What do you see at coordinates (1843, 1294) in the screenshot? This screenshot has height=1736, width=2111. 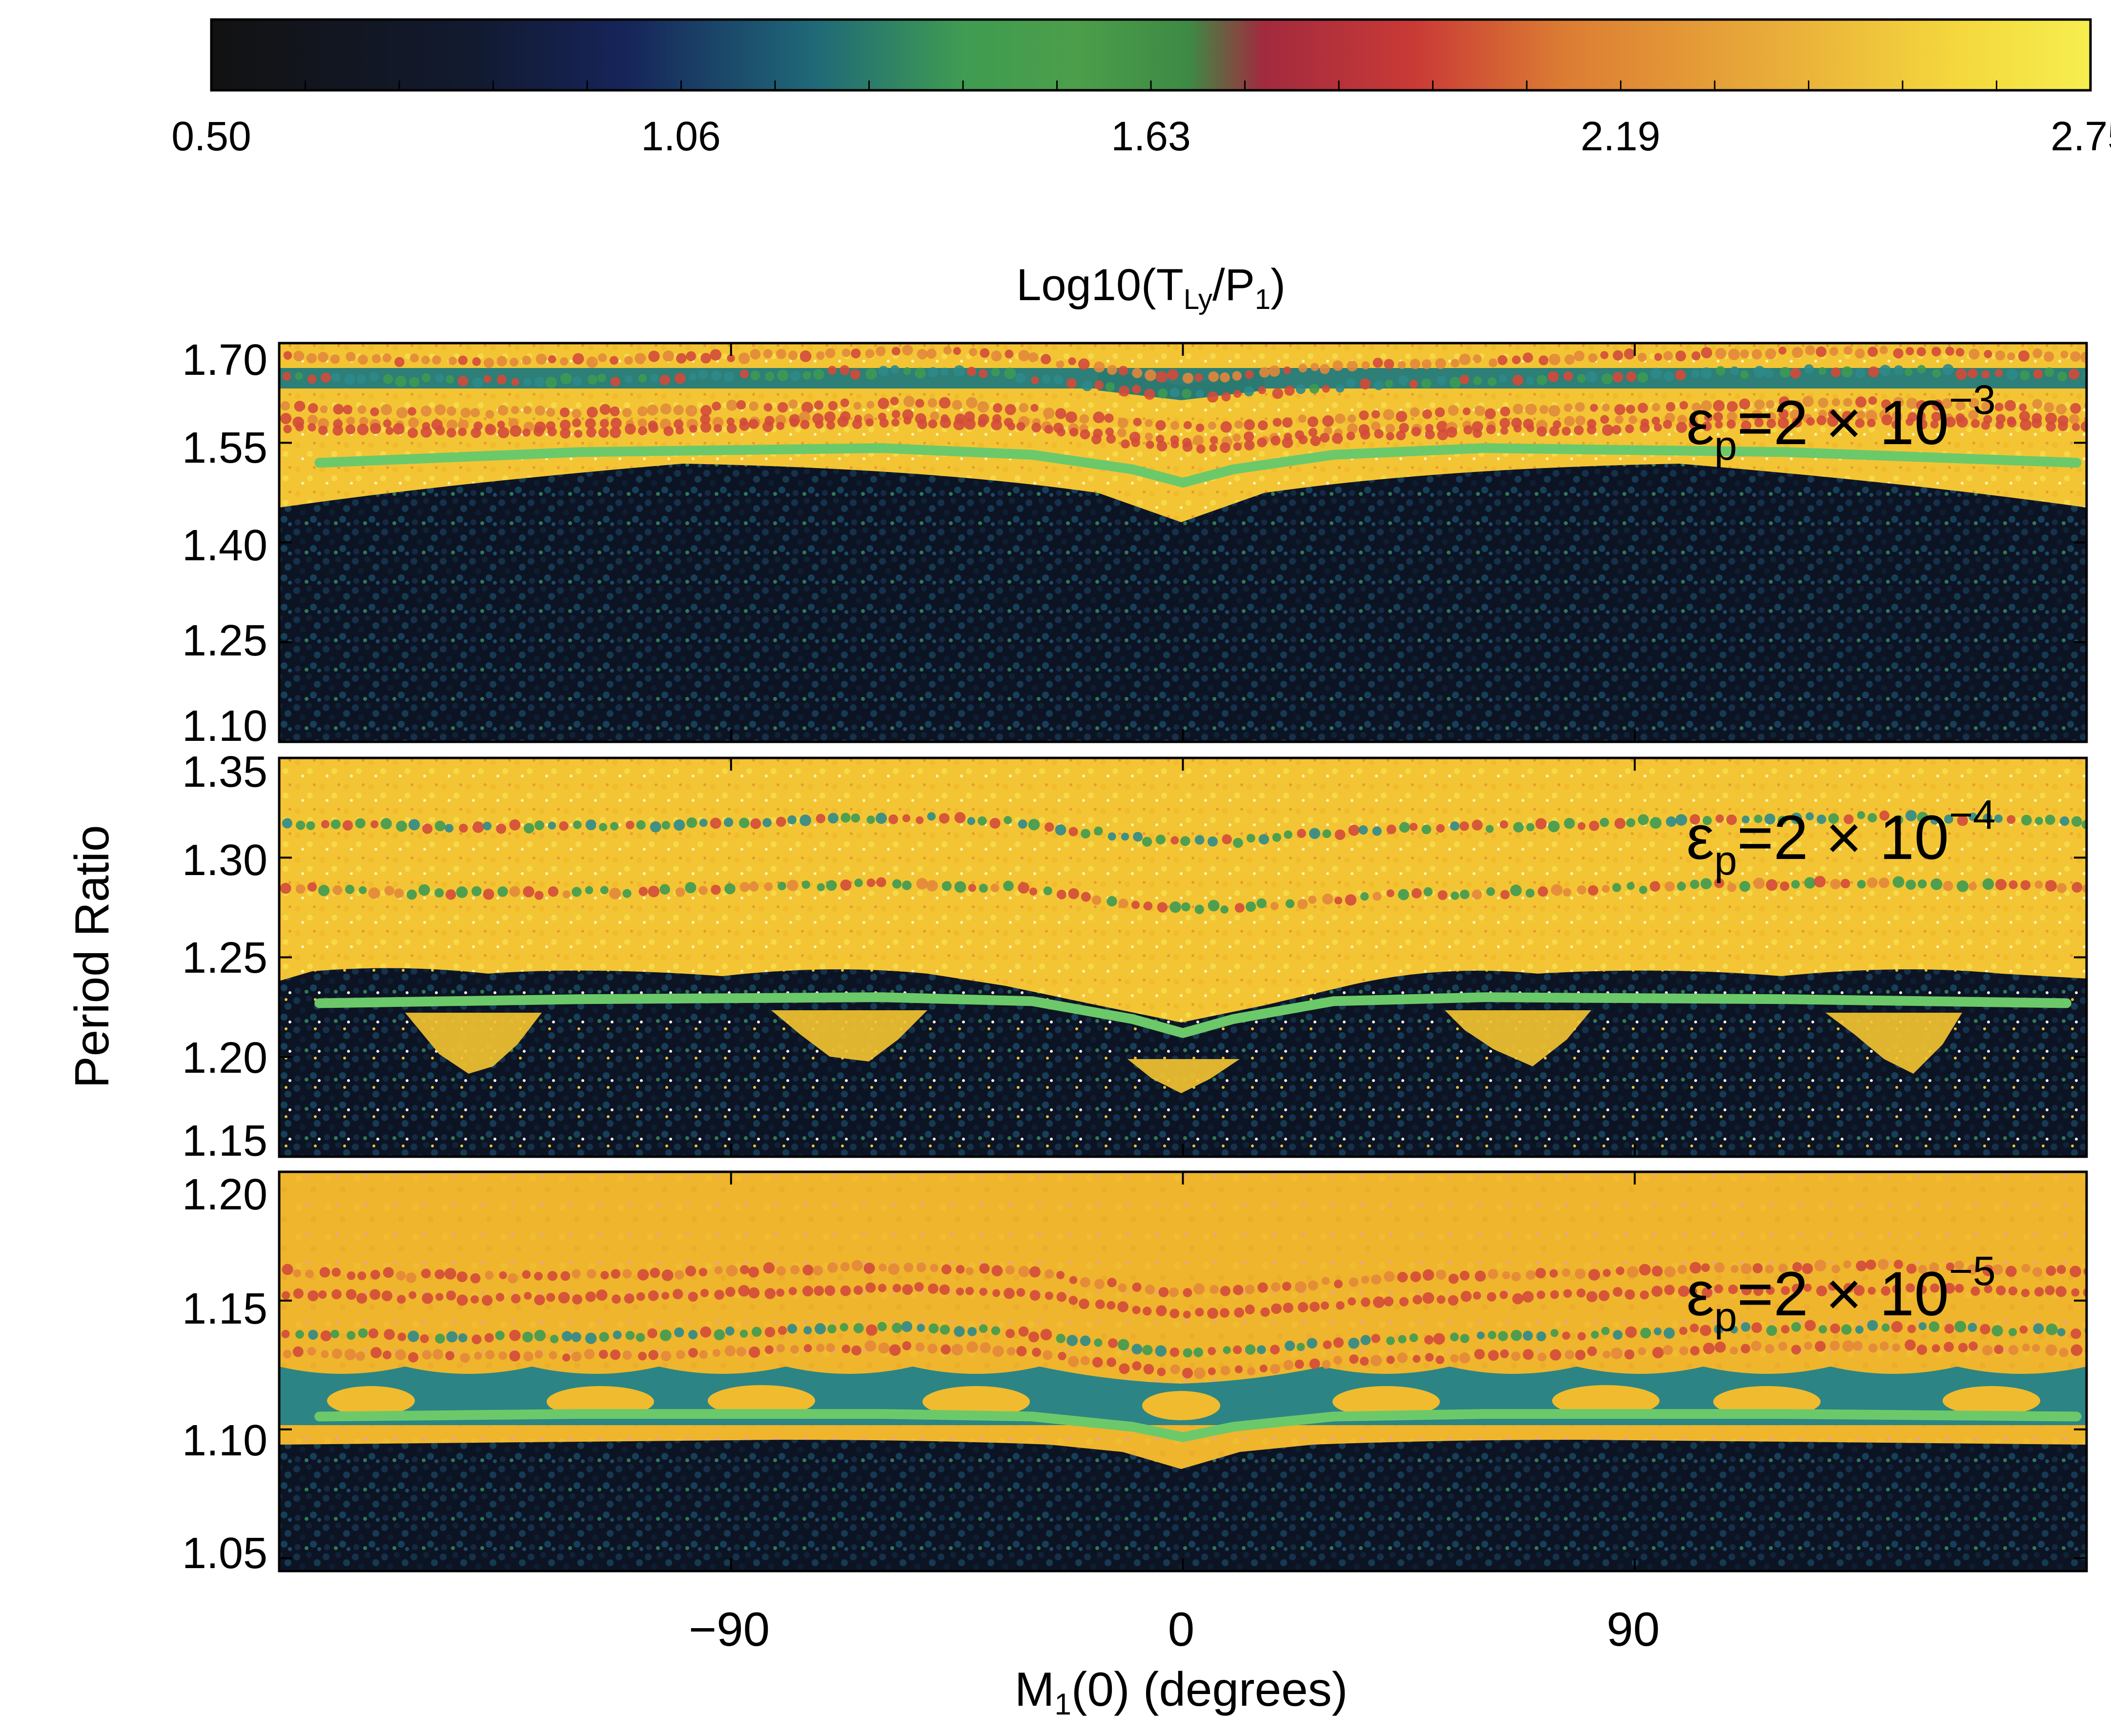 I see `epsilon-text: =2 × 10` at bounding box center [1843, 1294].